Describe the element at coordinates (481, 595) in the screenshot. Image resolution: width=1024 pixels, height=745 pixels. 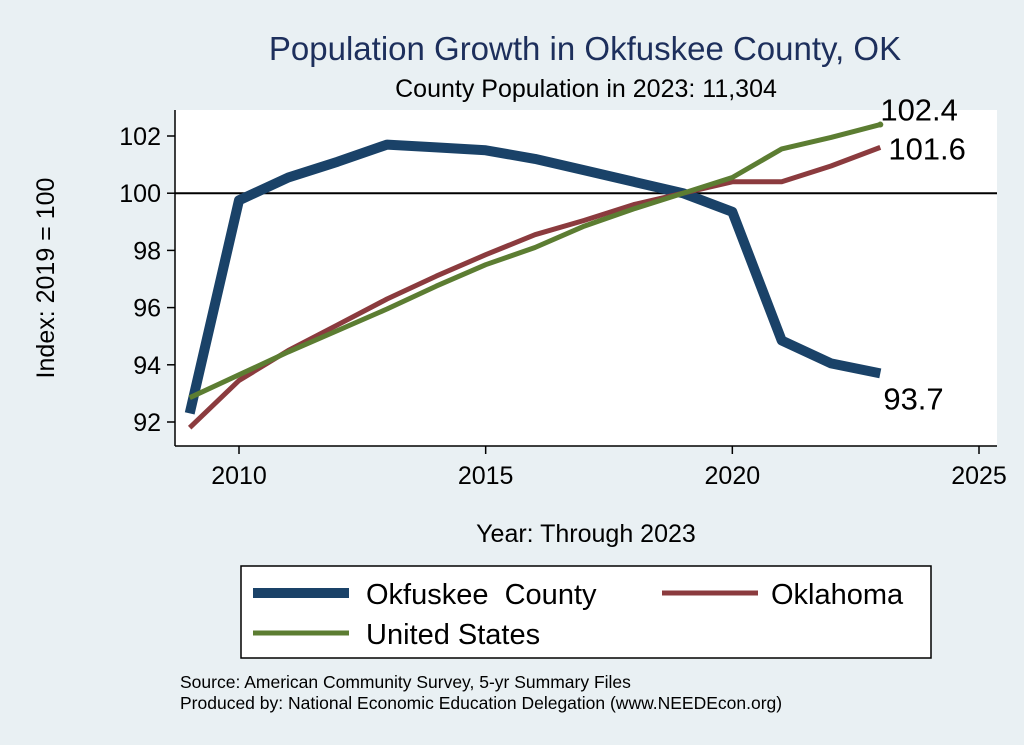
I see `legend-label-okfuskee: Okfuskee County` at that location.